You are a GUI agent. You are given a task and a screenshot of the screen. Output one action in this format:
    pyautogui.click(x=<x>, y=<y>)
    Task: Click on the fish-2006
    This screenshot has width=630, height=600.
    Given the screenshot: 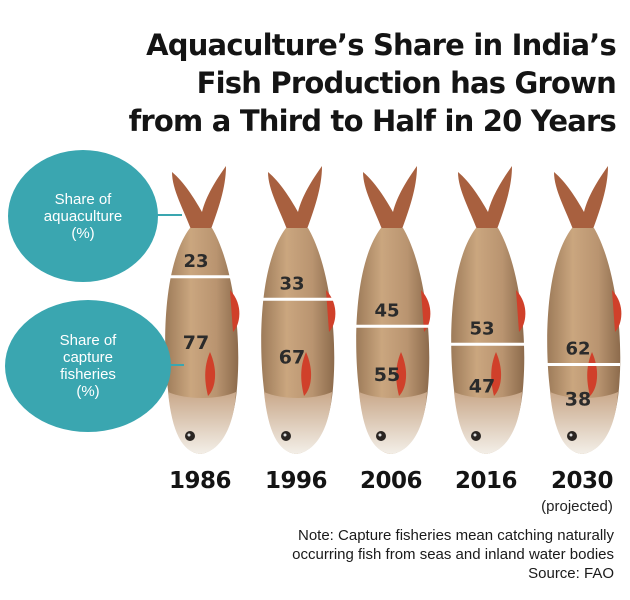 What is the action you would take?
    pyautogui.click(x=392, y=310)
    